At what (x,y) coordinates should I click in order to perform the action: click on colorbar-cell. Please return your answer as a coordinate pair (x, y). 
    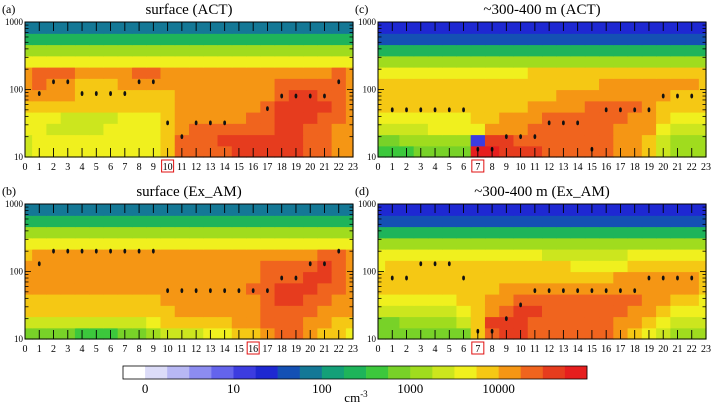
    Looking at the image, I should click on (134, 372).